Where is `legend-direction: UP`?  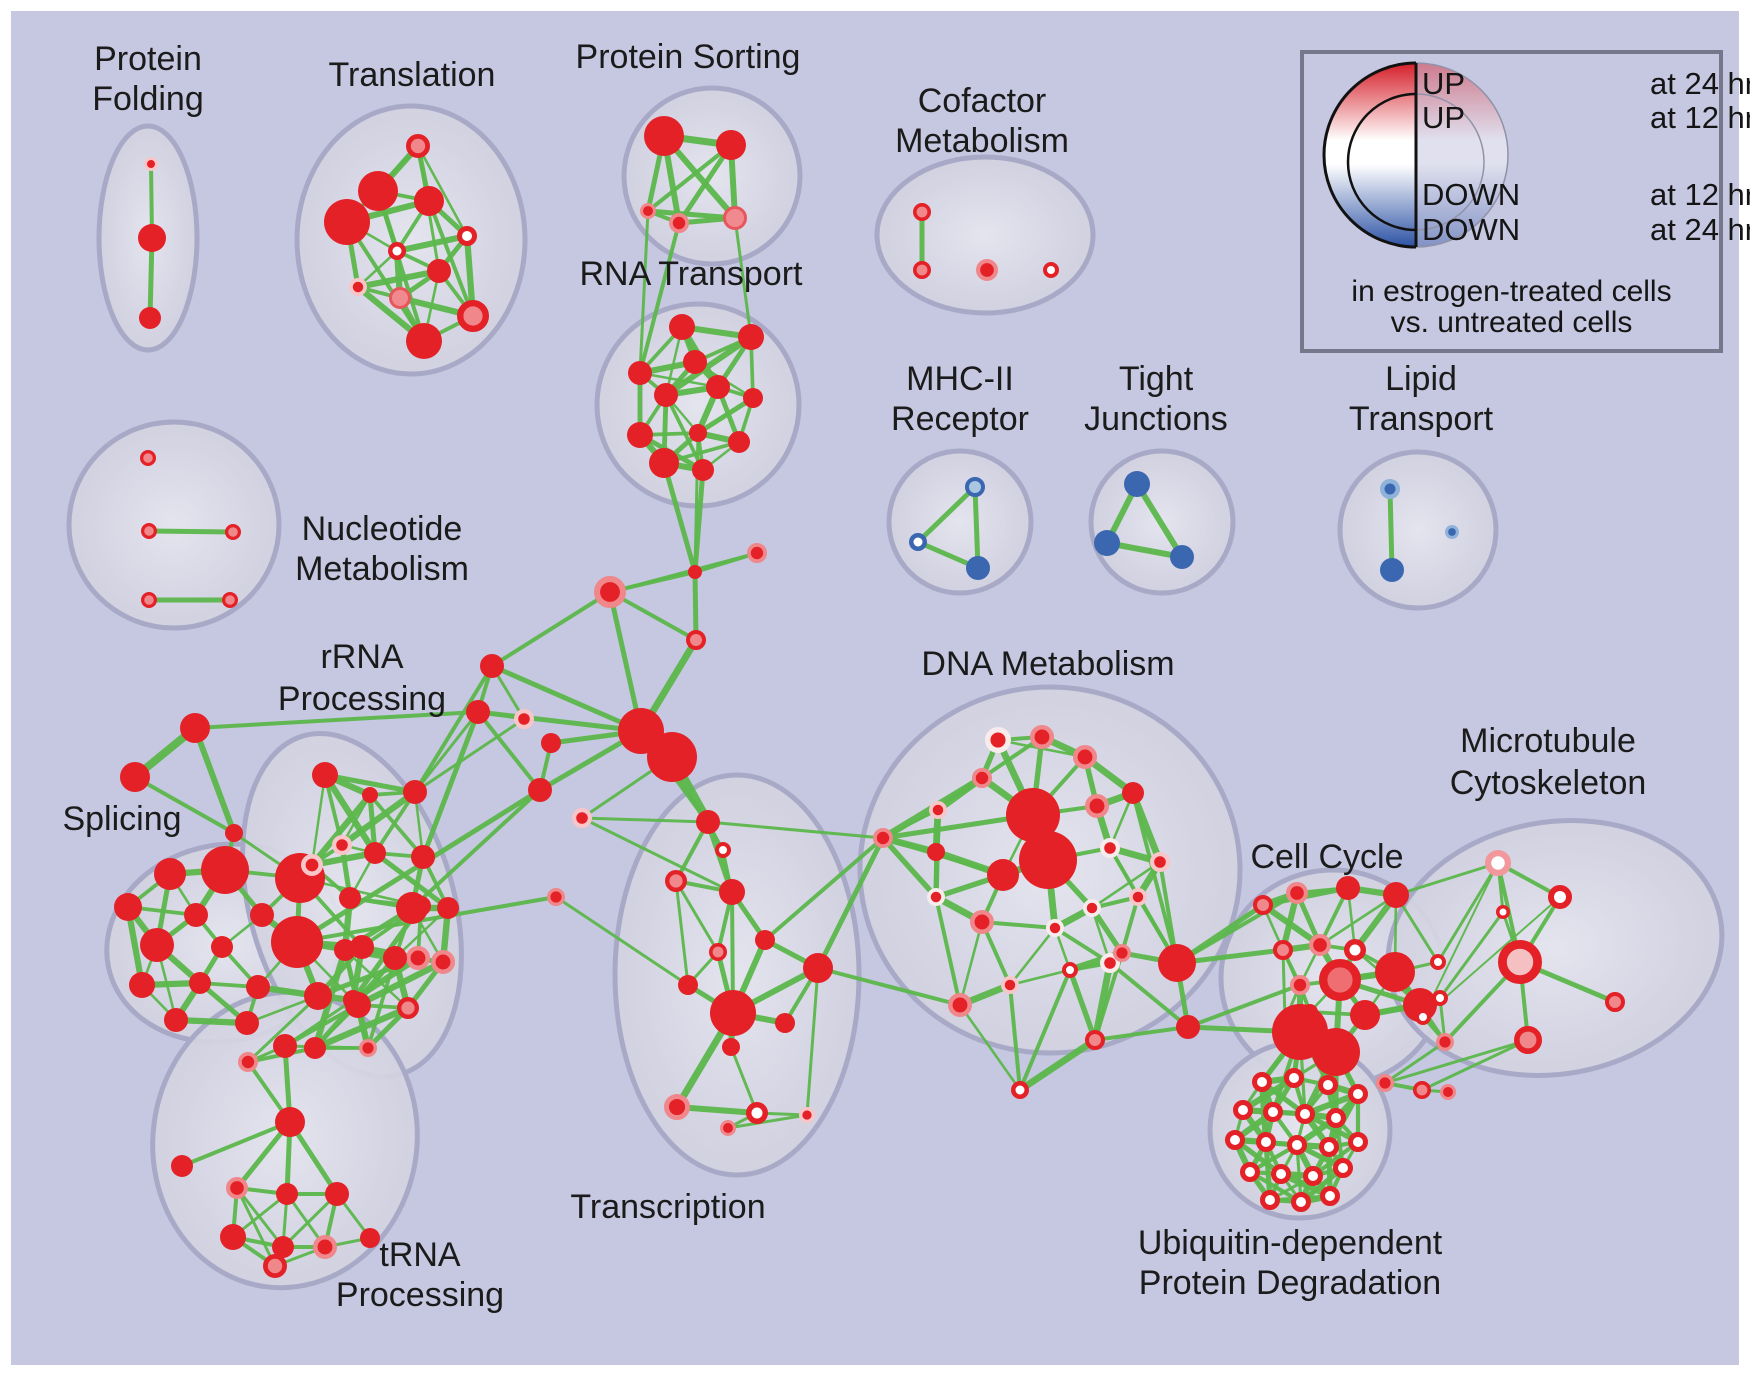
legend-direction: UP is located at coordinates (1444, 83).